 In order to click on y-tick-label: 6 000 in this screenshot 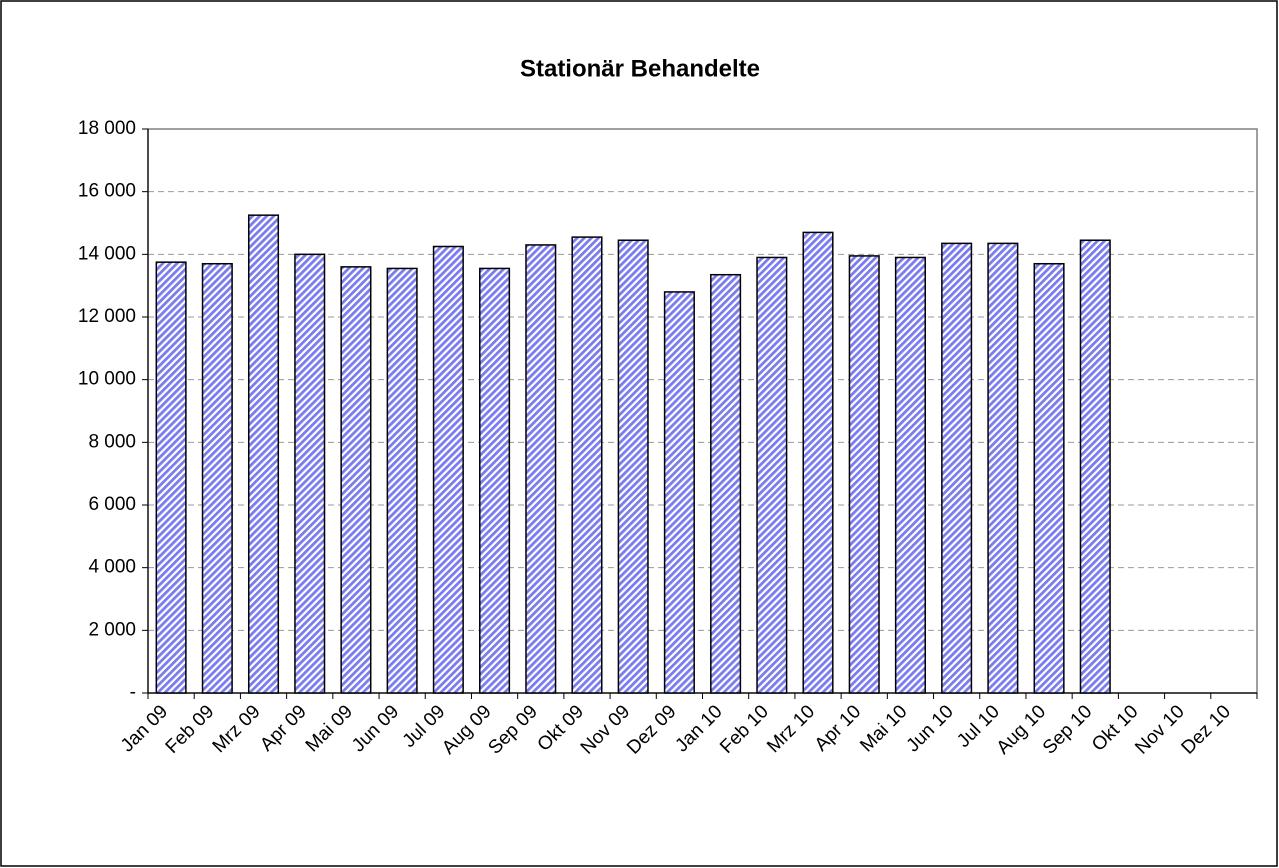, I will do `click(112, 504)`.